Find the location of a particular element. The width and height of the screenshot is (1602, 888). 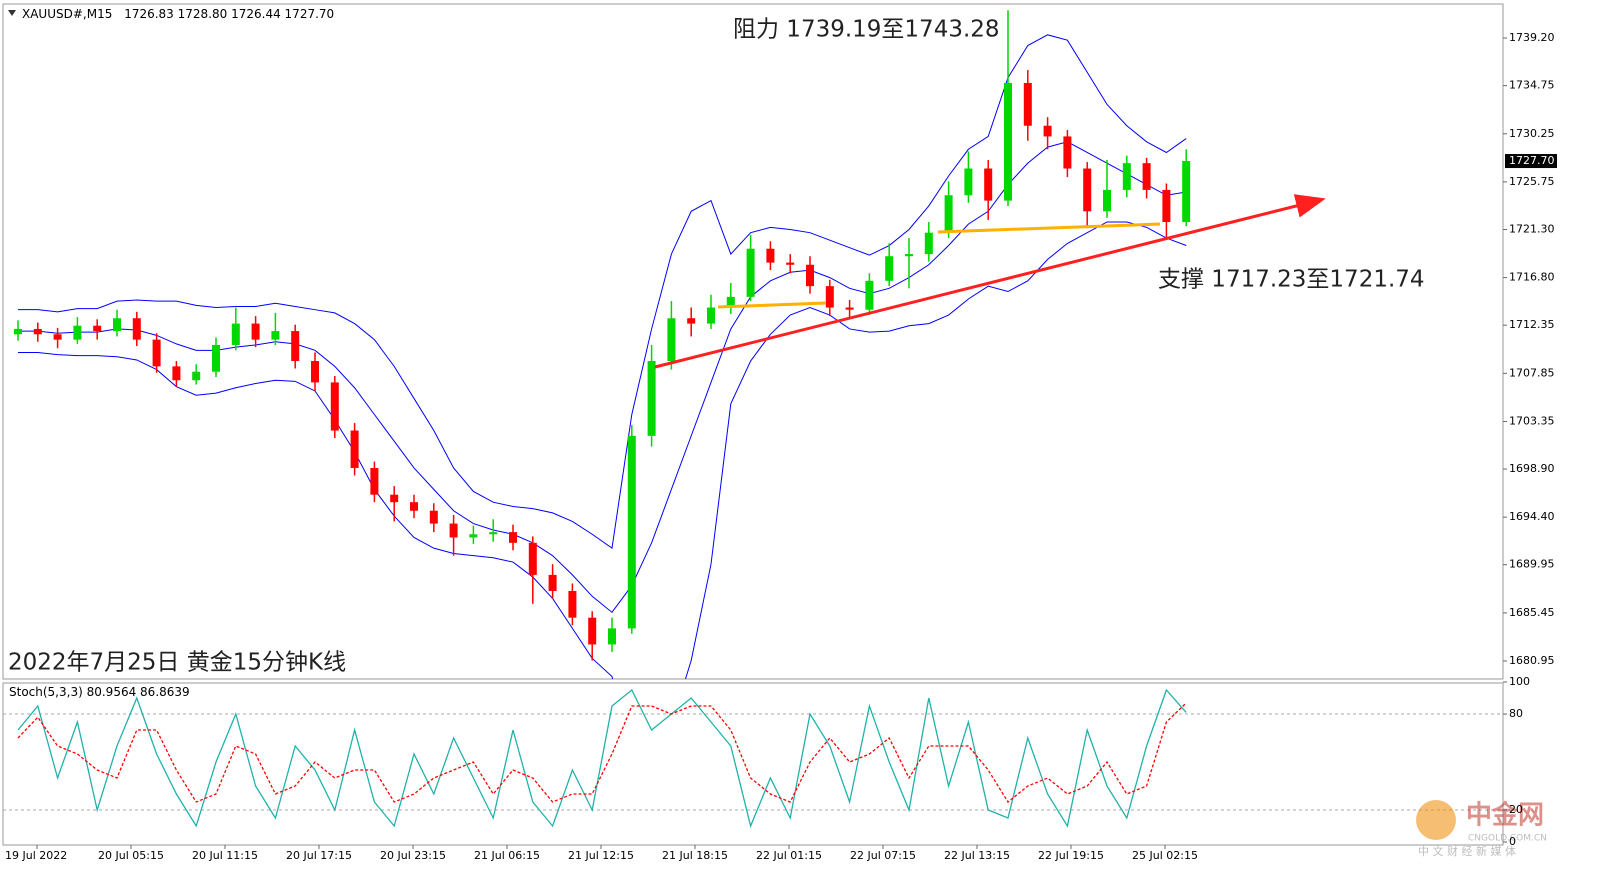

x-tick-label: 22 Jul 19:15 is located at coordinates (1071, 855).